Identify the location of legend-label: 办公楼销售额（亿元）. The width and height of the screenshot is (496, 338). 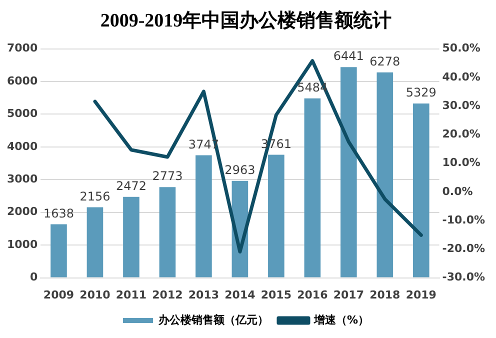
(212, 319).